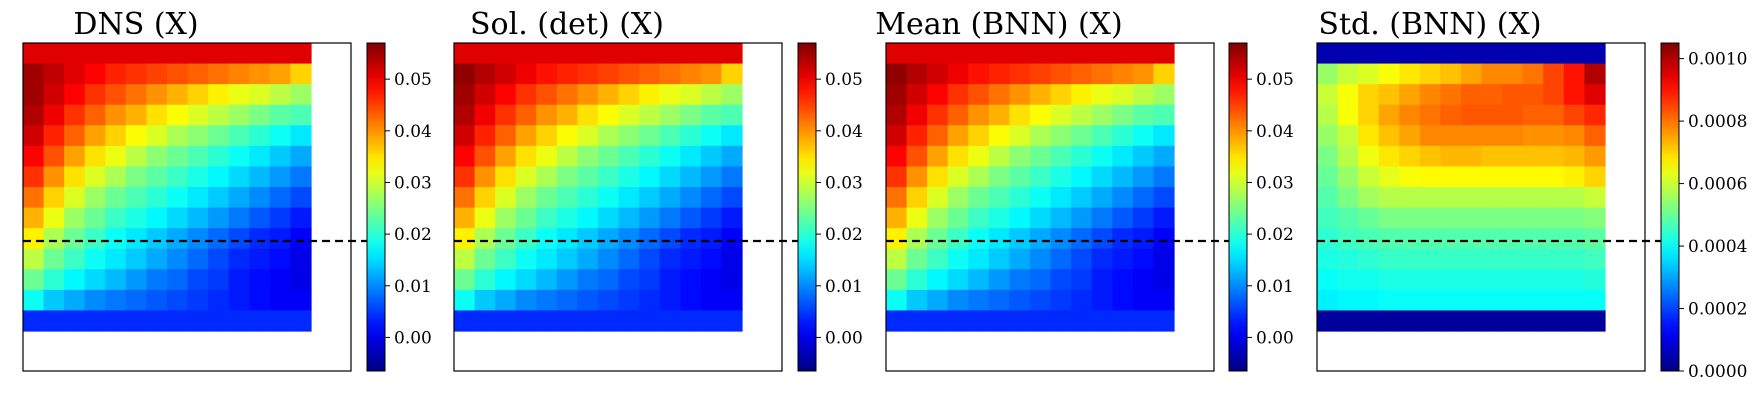  What do you see at coordinates (1670, 207) in the screenshot?
I see `colorbar` at bounding box center [1670, 207].